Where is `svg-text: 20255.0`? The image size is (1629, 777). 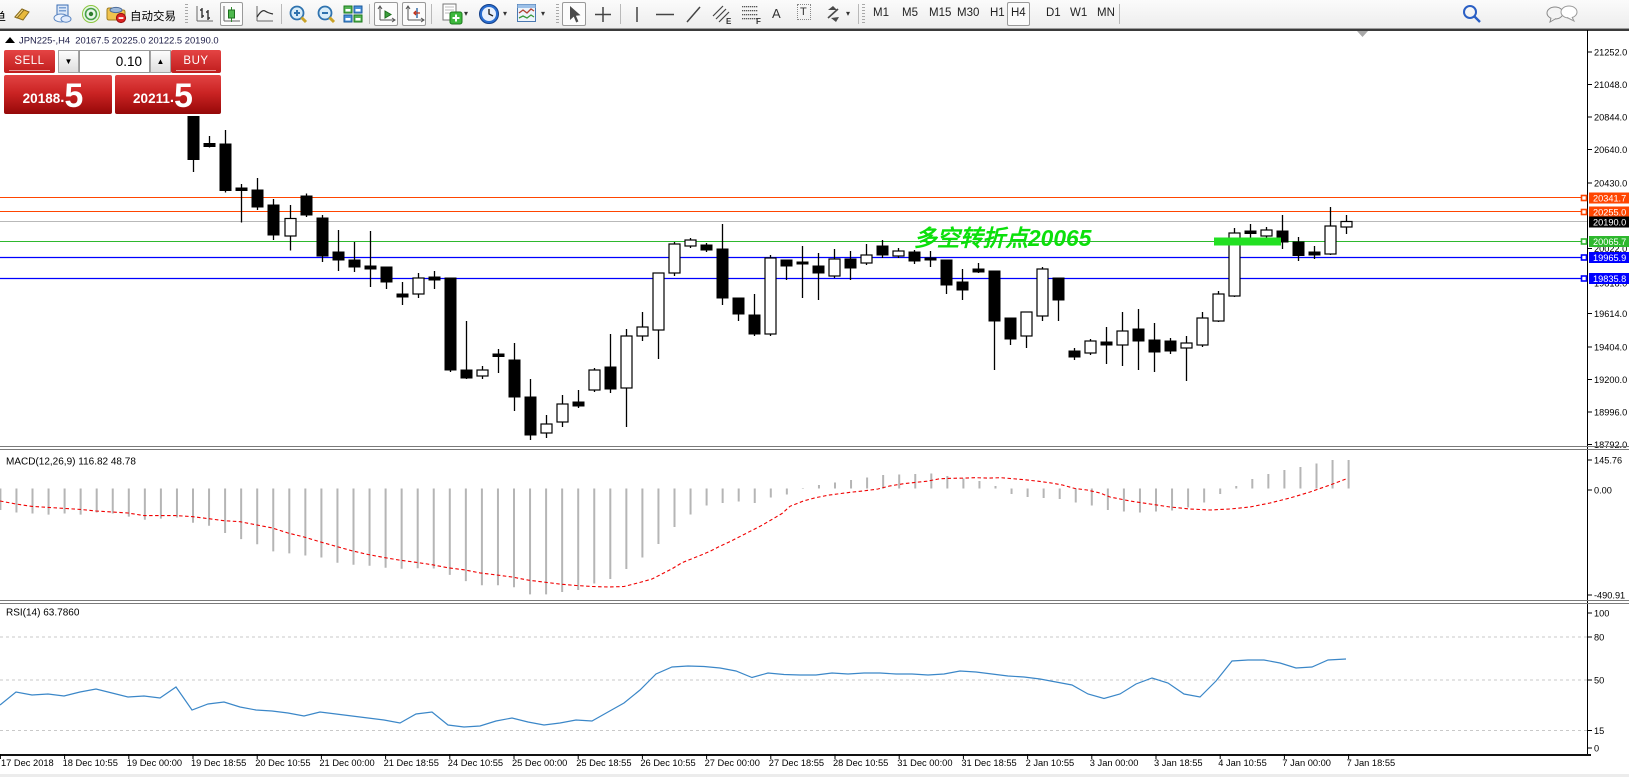 svg-text: 20255.0 is located at coordinates (1609, 212).